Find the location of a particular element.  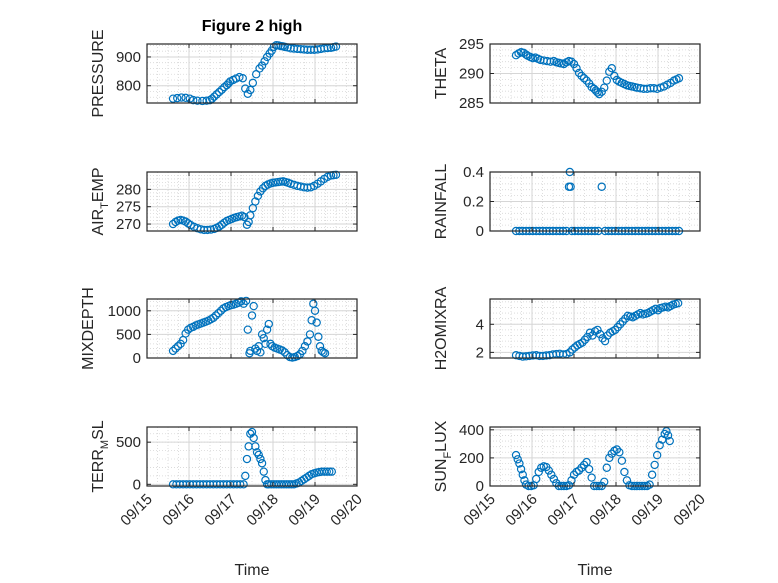

y-axis-label: RAINFALL is located at coordinates (441, 202).